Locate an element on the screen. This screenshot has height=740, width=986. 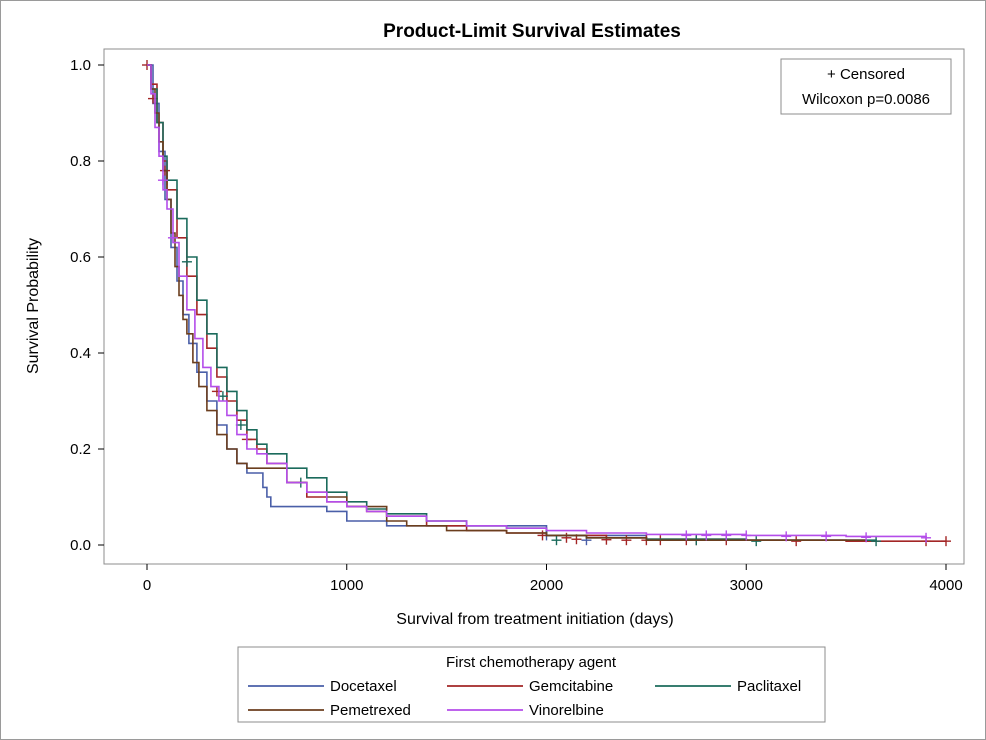
legend-label-pemetrexed: Pemetrexed is located at coordinates (370, 710).